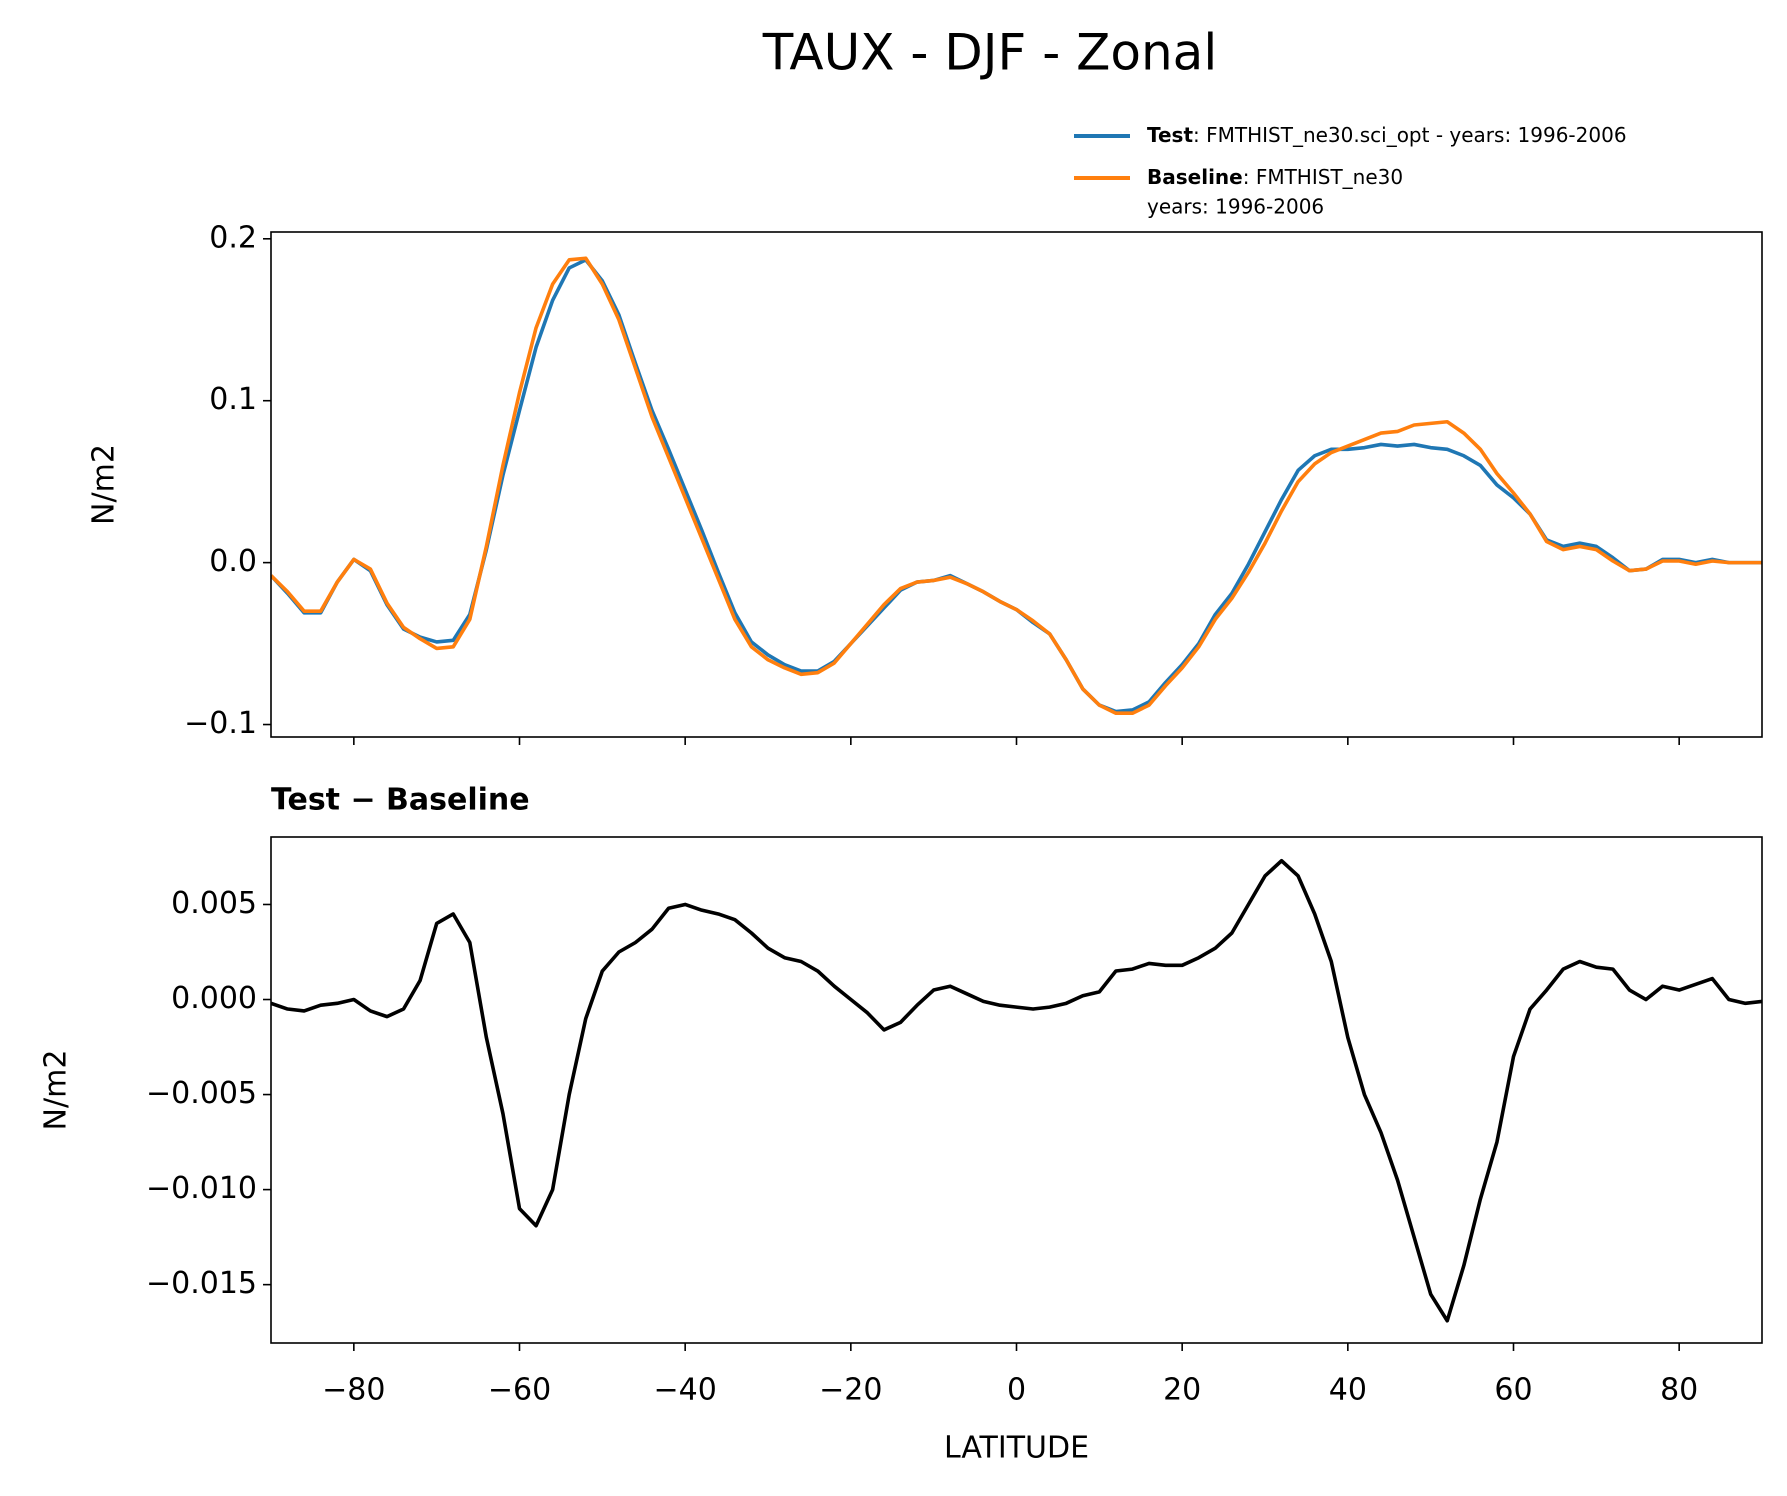 This screenshot has height=1496, width=1787. Describe the element at coordinates (400, 800) in the screenshot. I see `panel-title: Test − Baseline` at that location.